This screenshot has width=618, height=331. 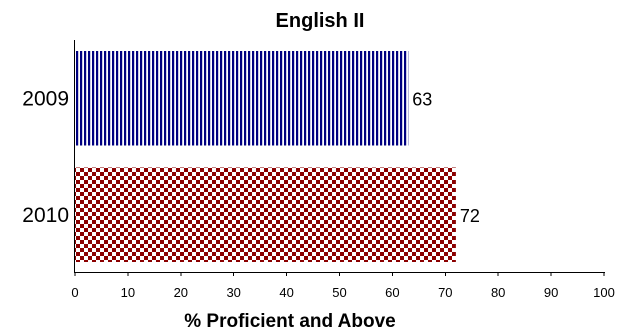 I want to click on x-tick-label-40: 40, so click(x=286, y=292).